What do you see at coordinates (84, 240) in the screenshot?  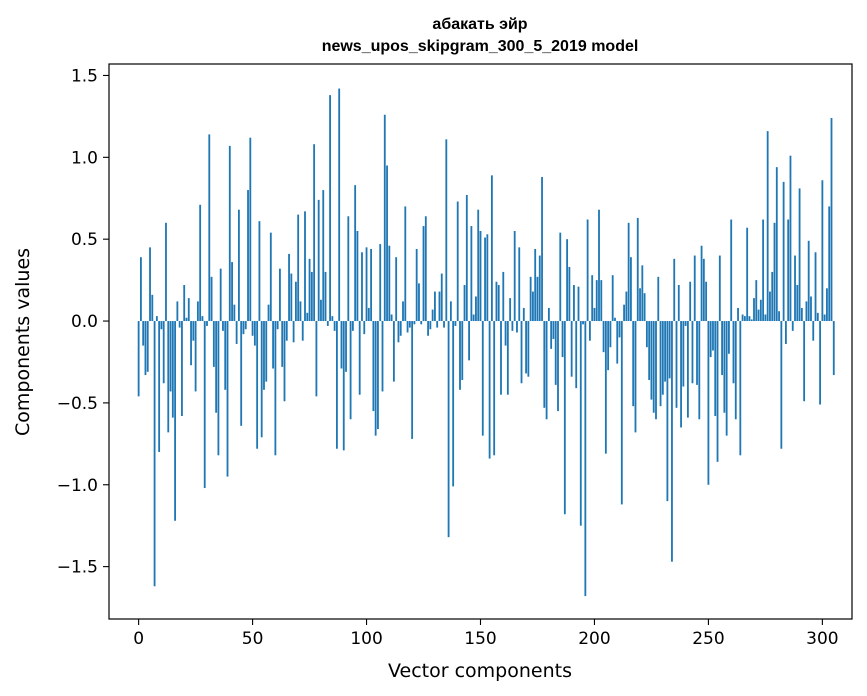 I see `y-tick-label: 0.5` at bounding box center [84, 240].